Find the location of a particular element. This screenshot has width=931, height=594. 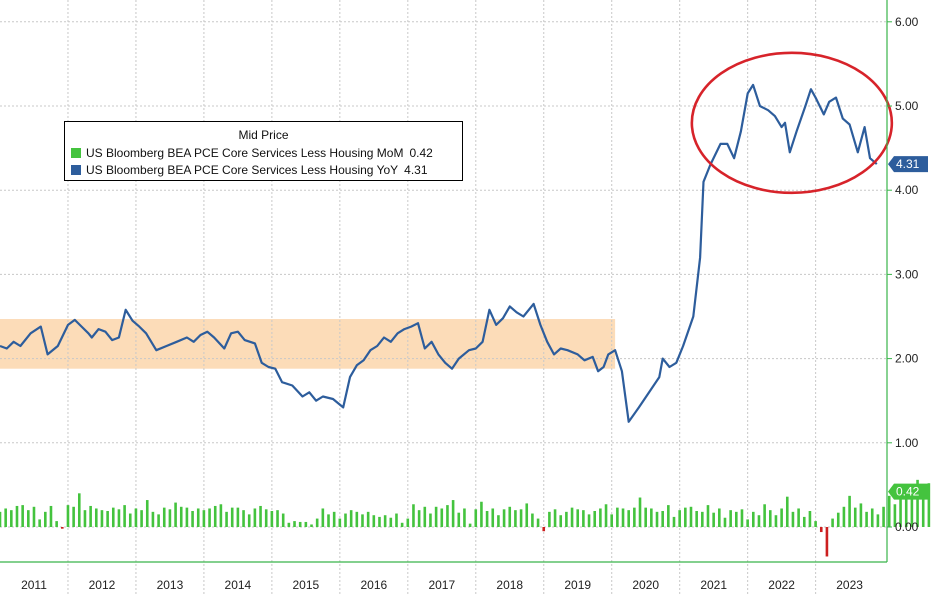

x-tick-label: 2011 is located at coordinates (34, 585).